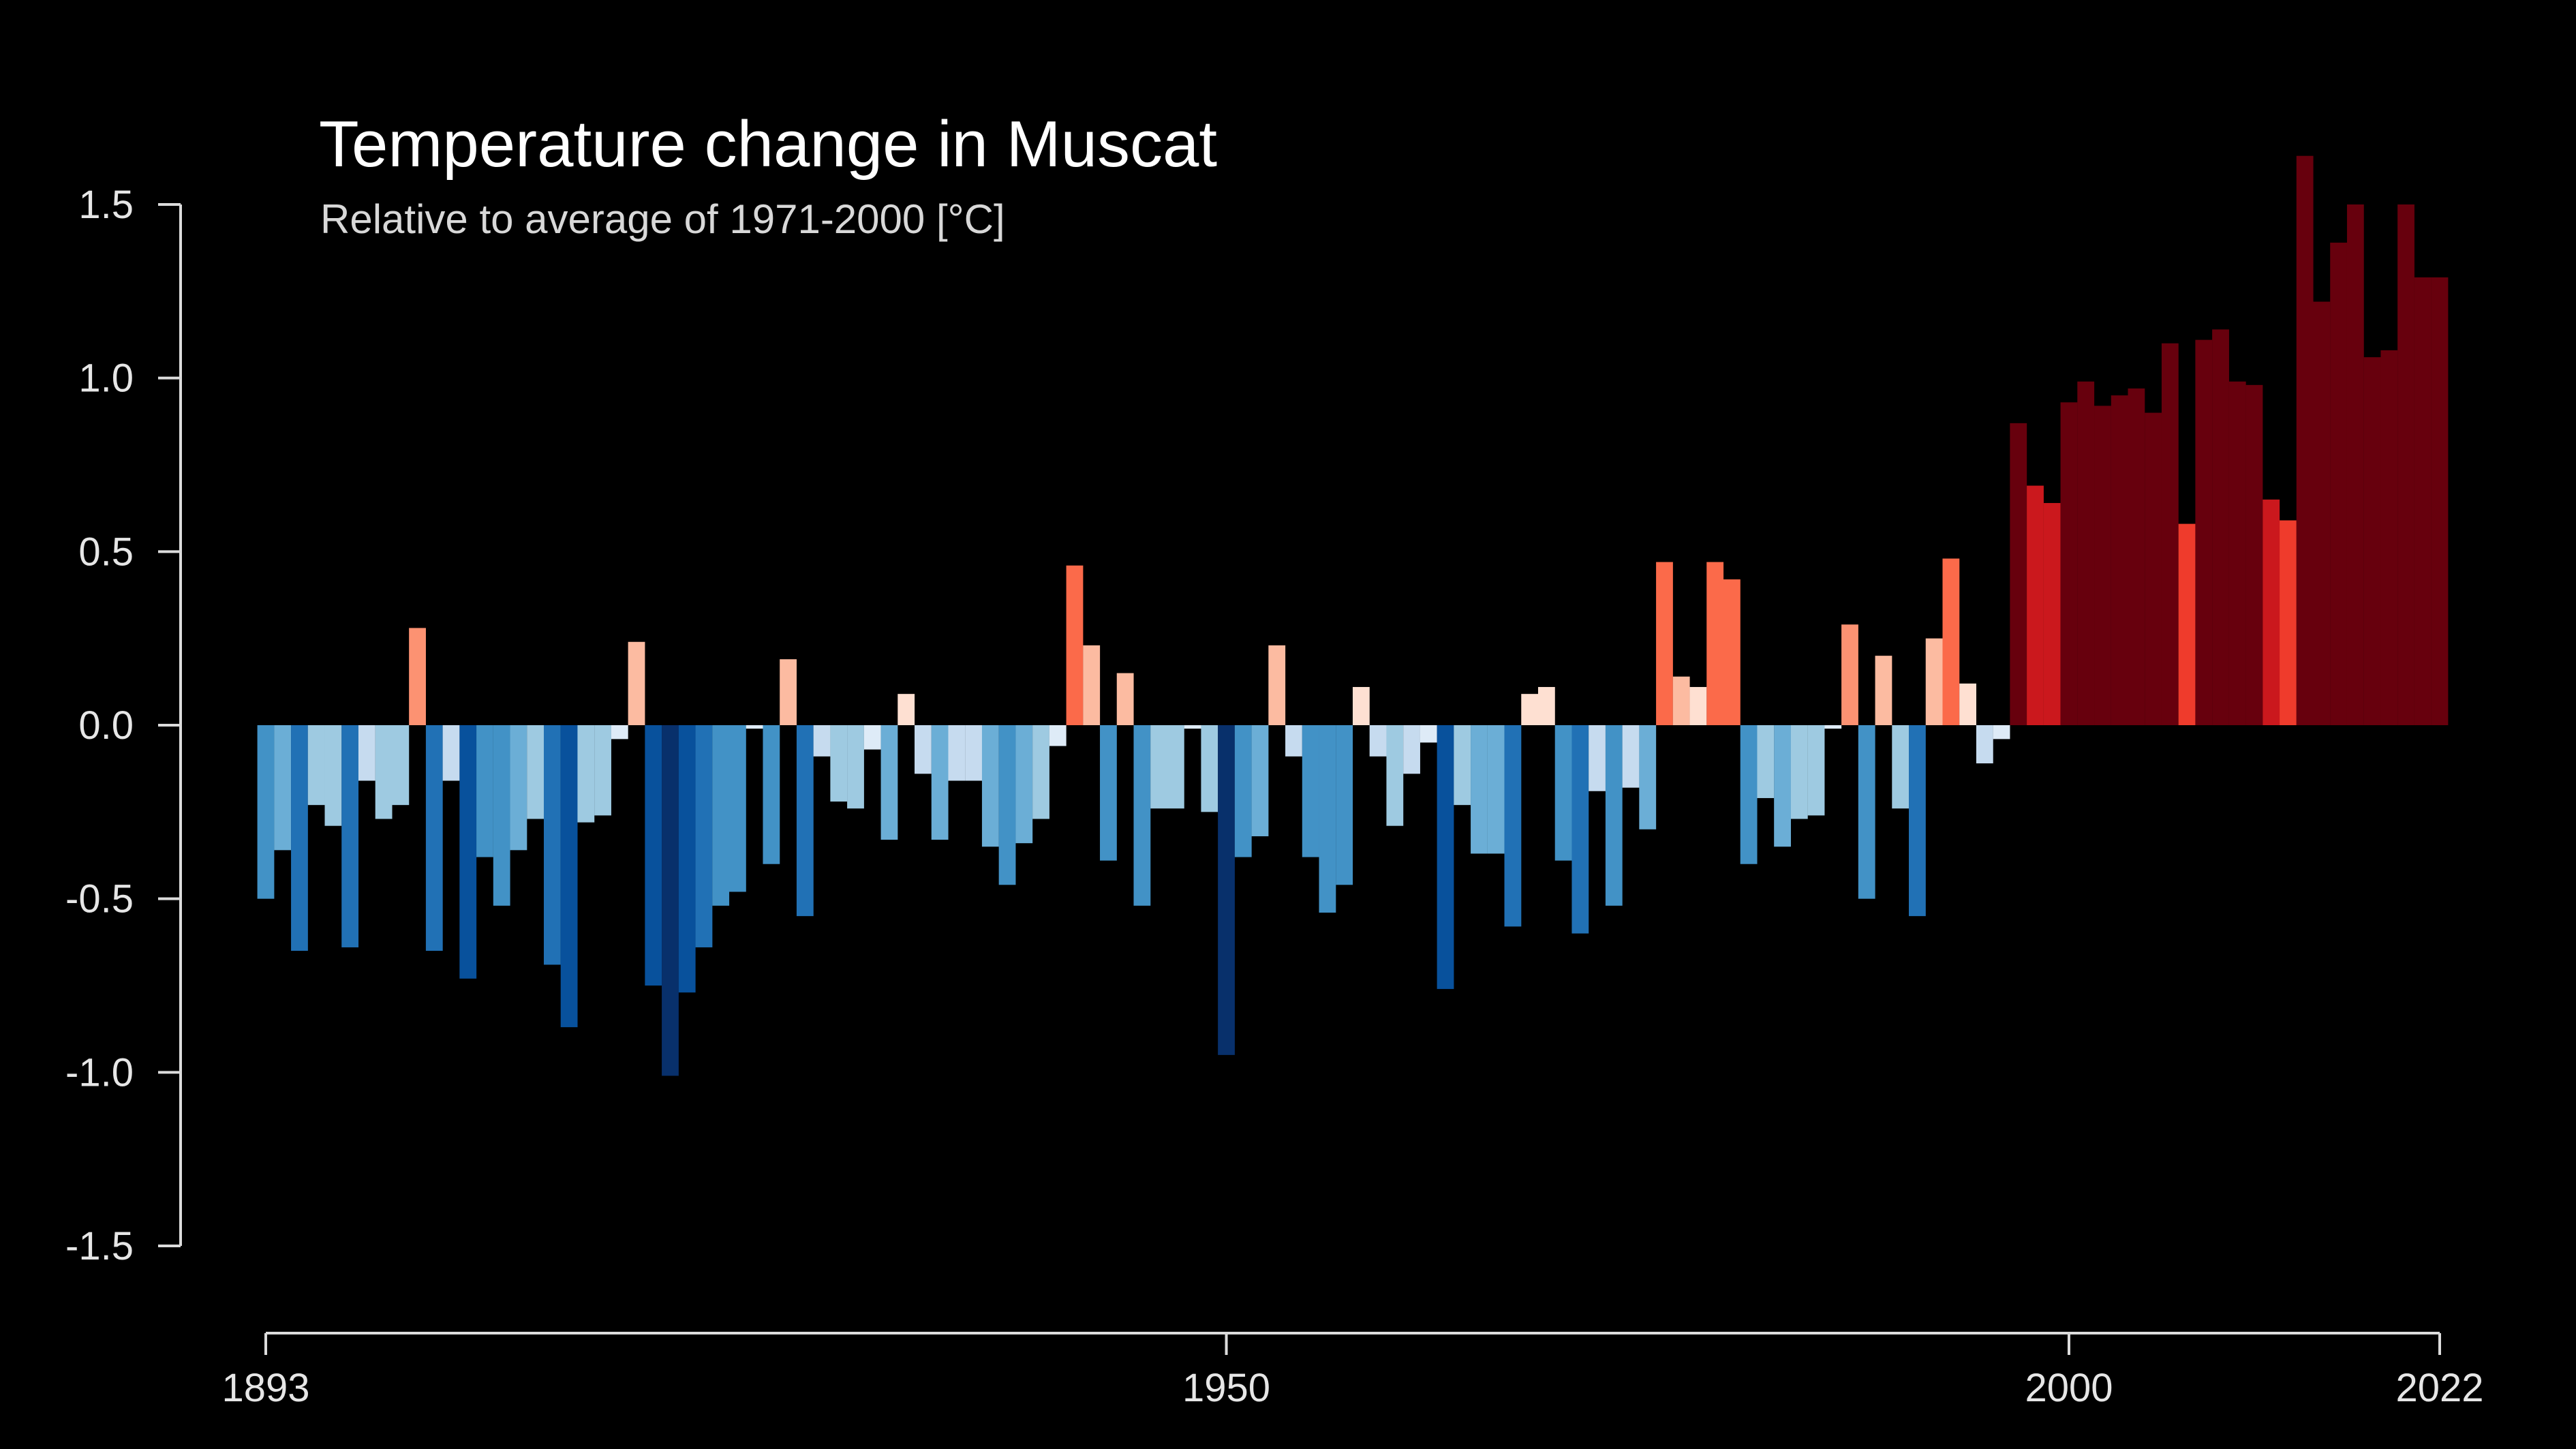 The image size is (2576, 1449). Describe the element at coordinates (518, 788) in the screenshot. I see `bar-1908` at that location.